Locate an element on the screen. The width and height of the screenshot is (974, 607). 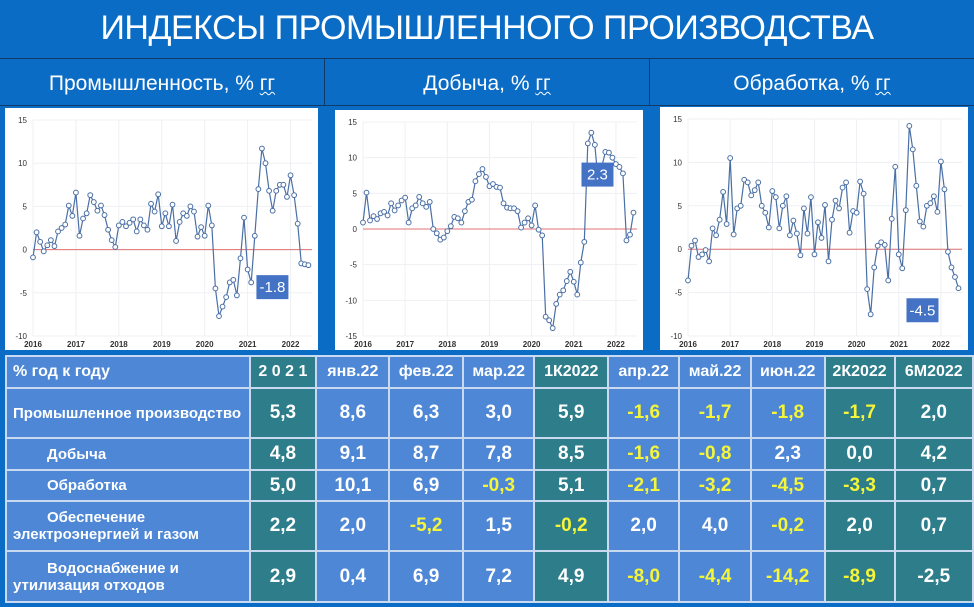
table-cell: 2,9 is located at coordinates (283, 576).